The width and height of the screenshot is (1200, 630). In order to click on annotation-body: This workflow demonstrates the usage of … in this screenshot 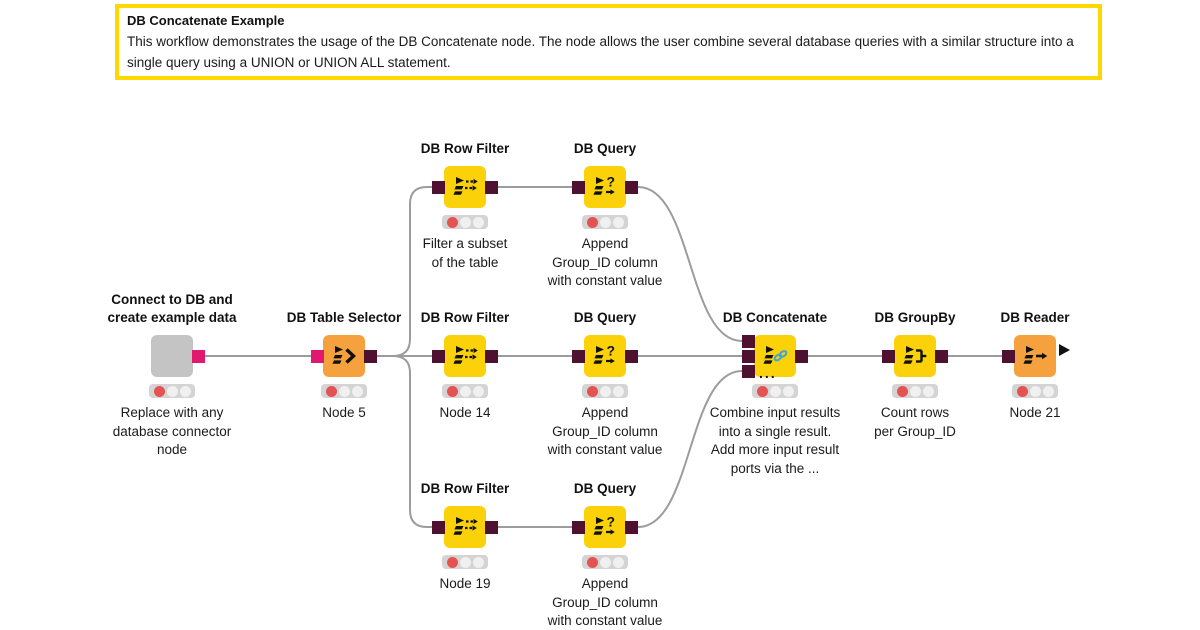, I will do `click(600, 52)`.